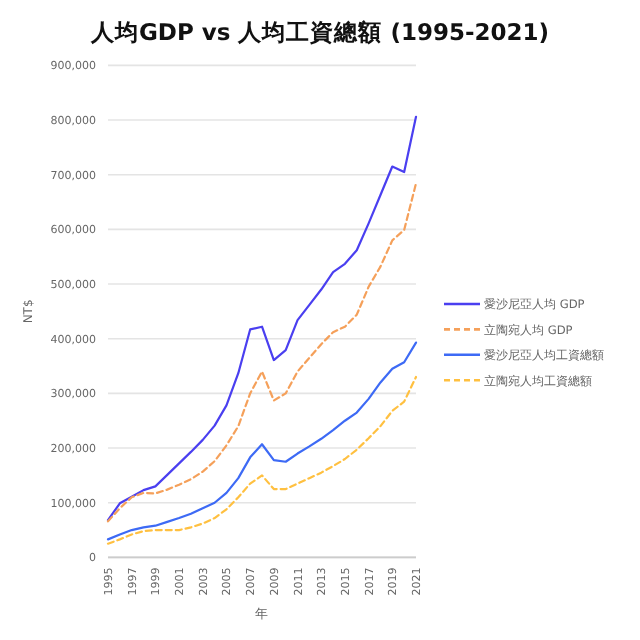  I want to click on chart-title: 人均GDP vs 人均工資總額 (1995-2021), so click(319, 32).